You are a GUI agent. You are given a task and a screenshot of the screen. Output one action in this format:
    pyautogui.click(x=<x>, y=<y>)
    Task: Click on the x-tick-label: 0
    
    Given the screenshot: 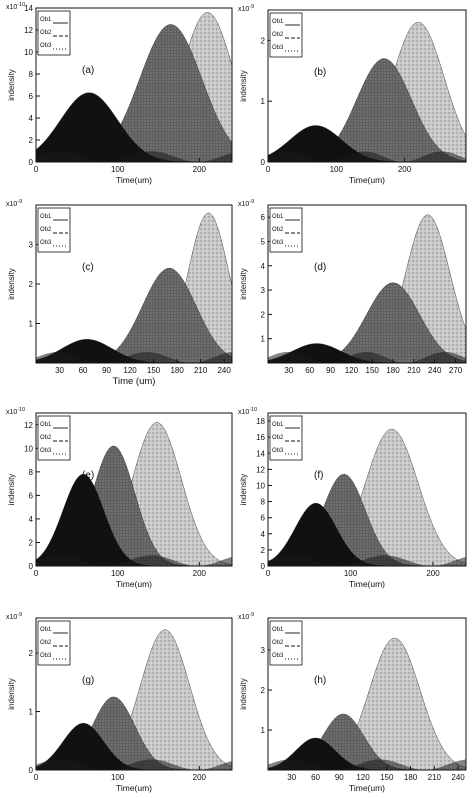 What is the action you would take?
    pyautogui.click(x=268, y=573)
    